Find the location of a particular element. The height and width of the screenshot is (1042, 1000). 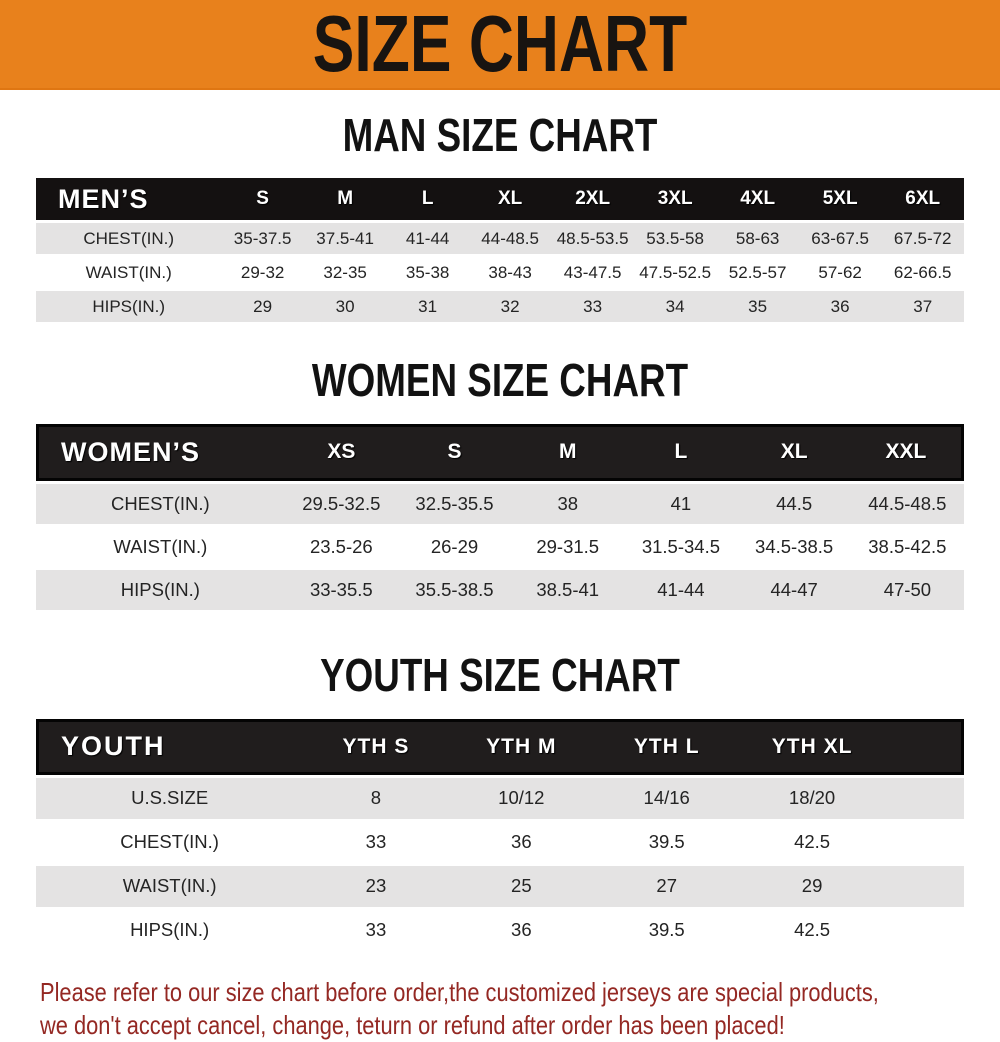

size-column-header: YTH XL is located at coordinates (812, 746).